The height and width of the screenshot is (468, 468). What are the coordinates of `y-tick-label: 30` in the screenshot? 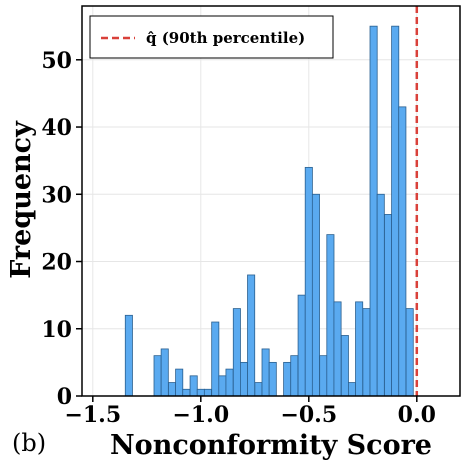 It's located at (56, 195).